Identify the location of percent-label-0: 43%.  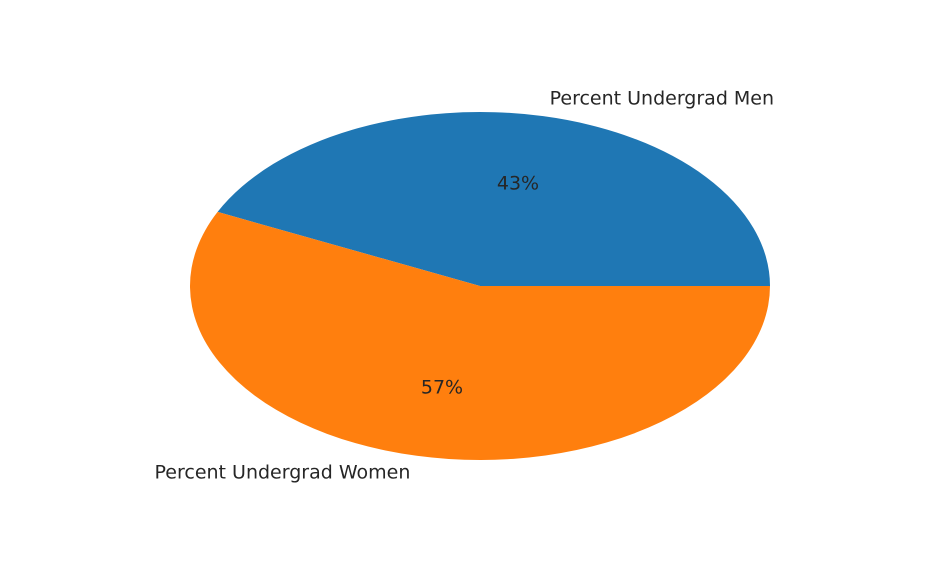
(518, 184).